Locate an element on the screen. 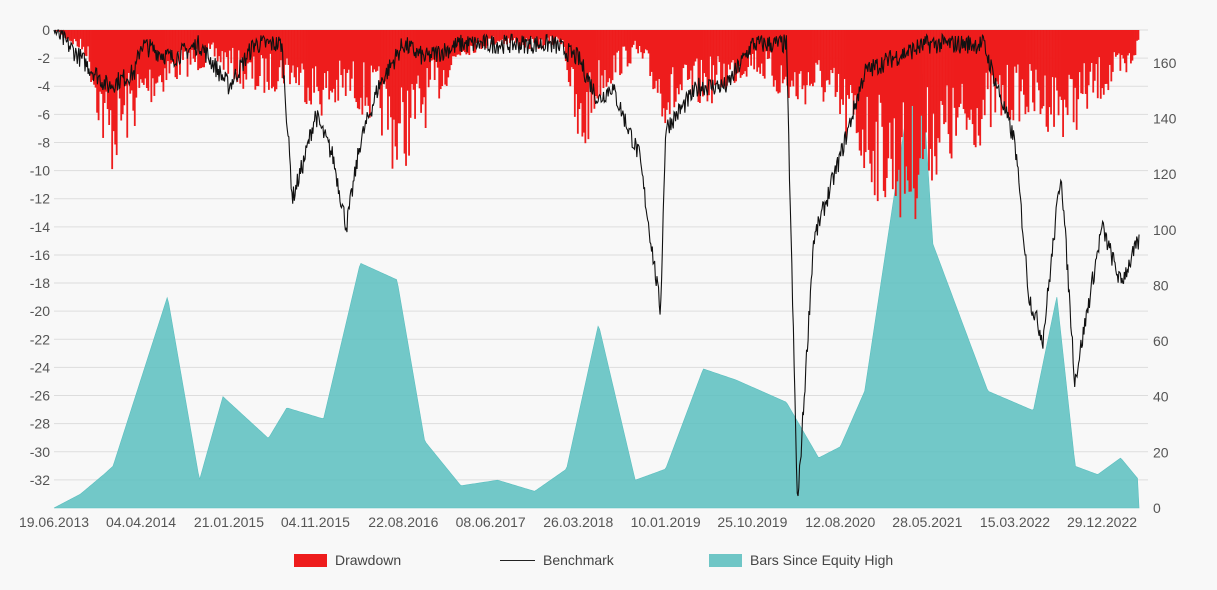 This screenshot has width=1217, height=590. bars-since-equity-high-swatch is located at coordinates (725, 560).